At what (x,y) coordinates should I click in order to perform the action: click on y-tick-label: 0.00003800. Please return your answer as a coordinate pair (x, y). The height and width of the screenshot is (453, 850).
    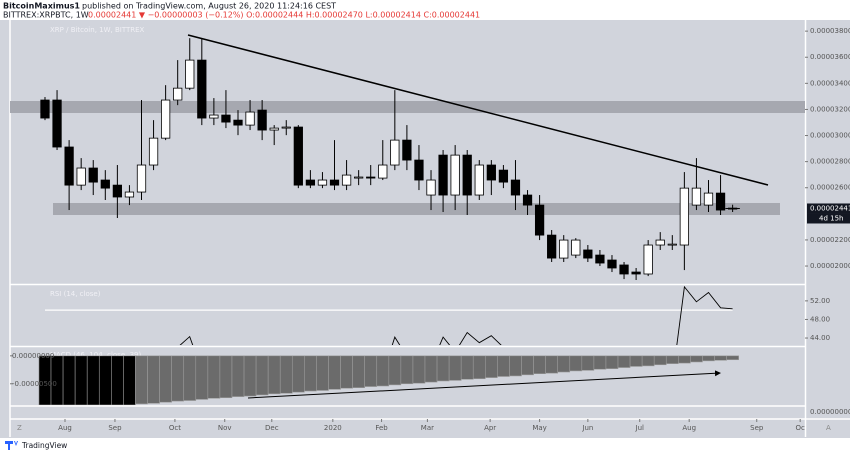
    Looking at the image, I should click on (830, 31).